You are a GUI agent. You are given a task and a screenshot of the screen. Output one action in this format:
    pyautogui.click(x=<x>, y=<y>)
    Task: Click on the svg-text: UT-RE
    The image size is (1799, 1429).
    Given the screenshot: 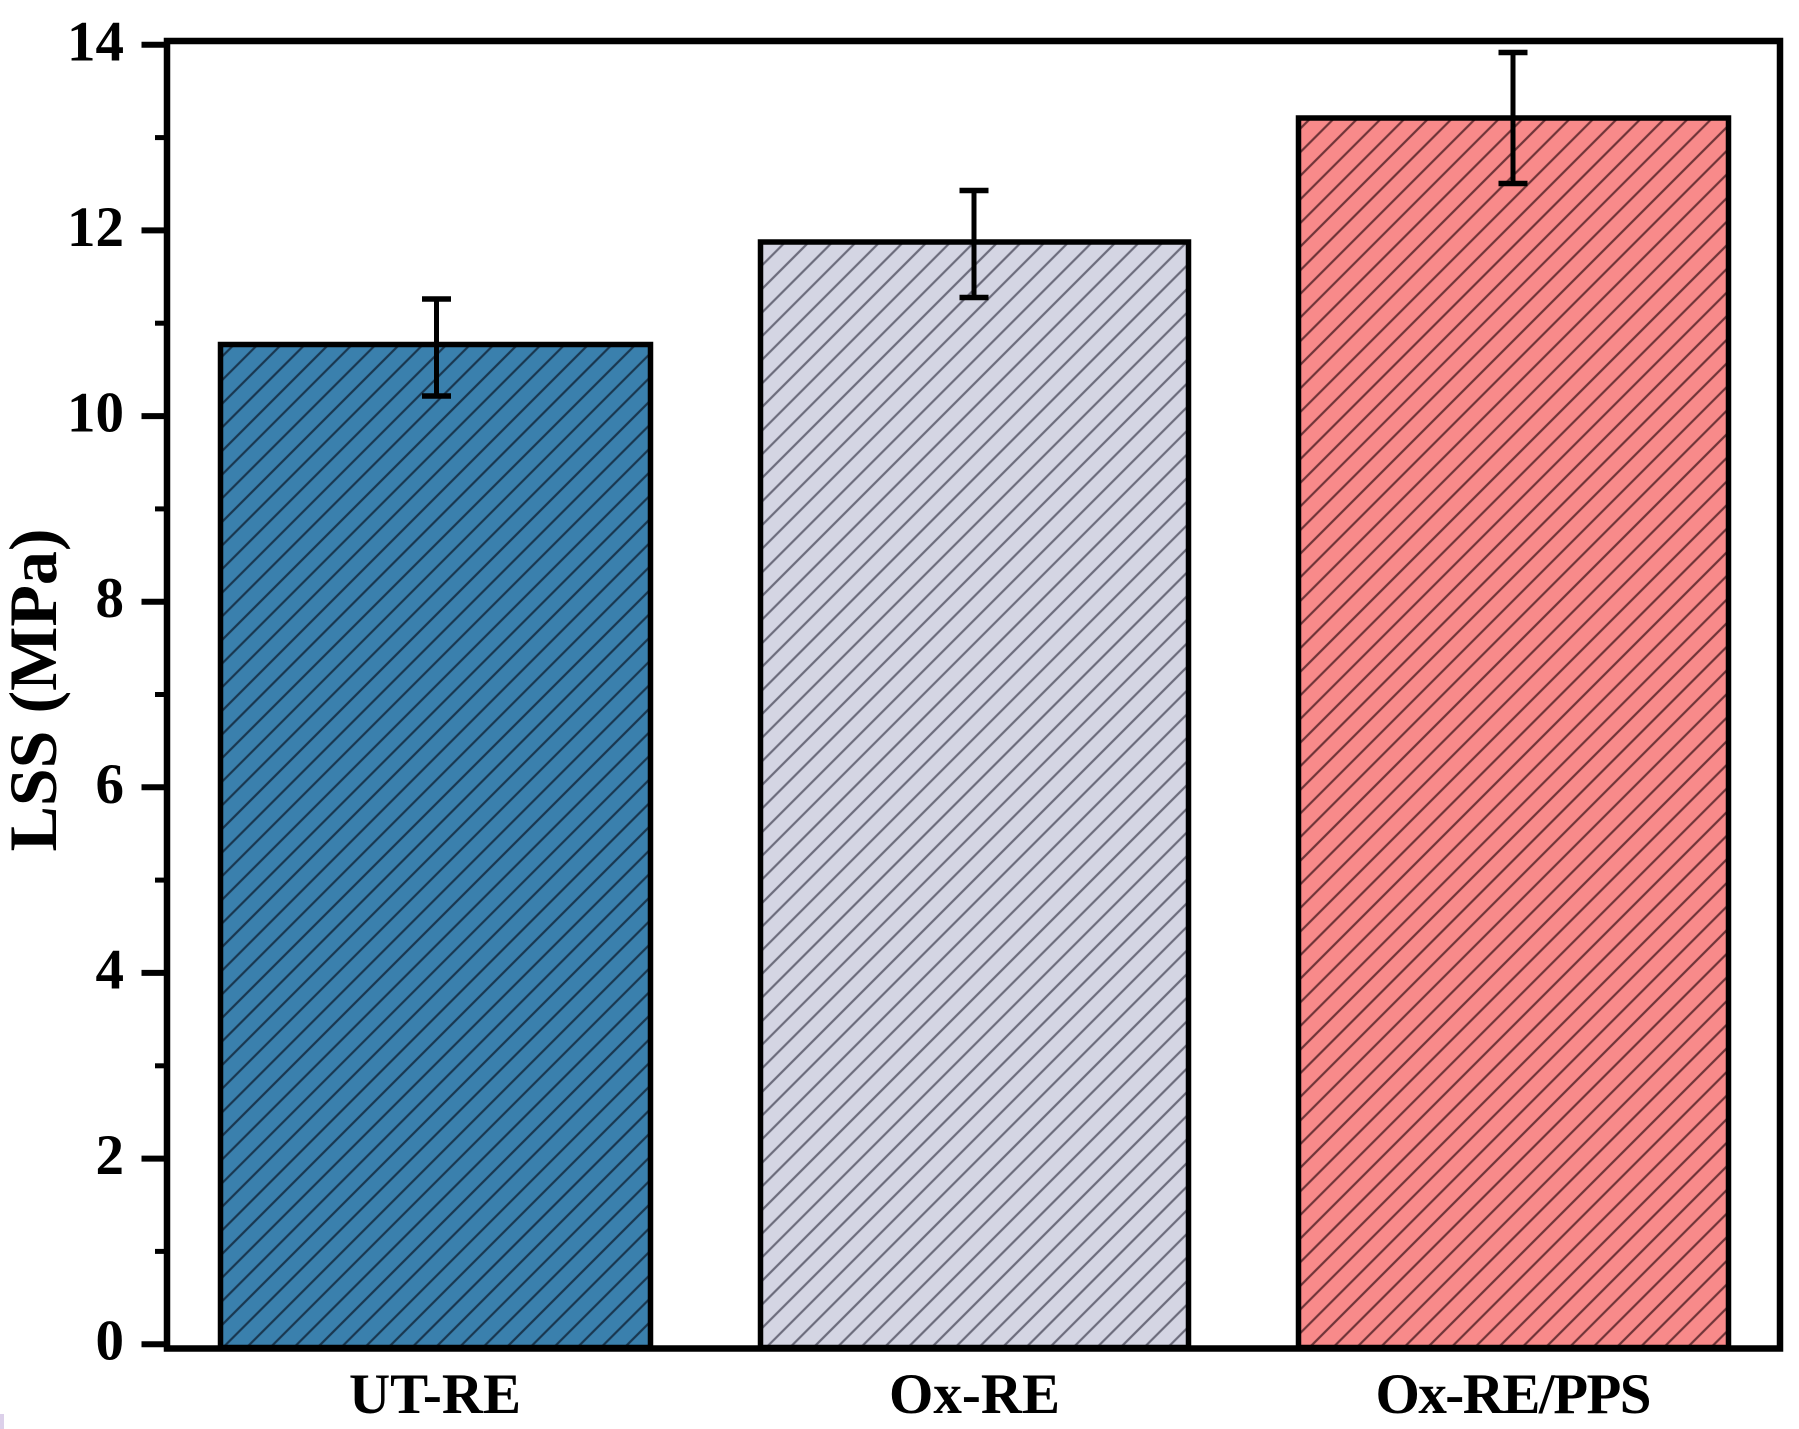 What is the action you would take?
    pyautogui.click(x=435, y=1394)
    